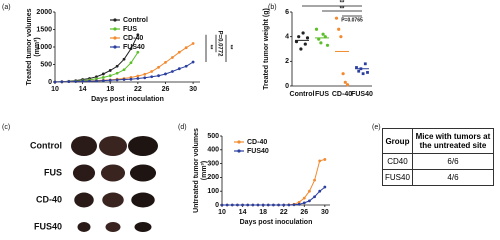 This screenshot has width=500, height=240. I want to click on x-tick-label: 22, so click(138, 89).